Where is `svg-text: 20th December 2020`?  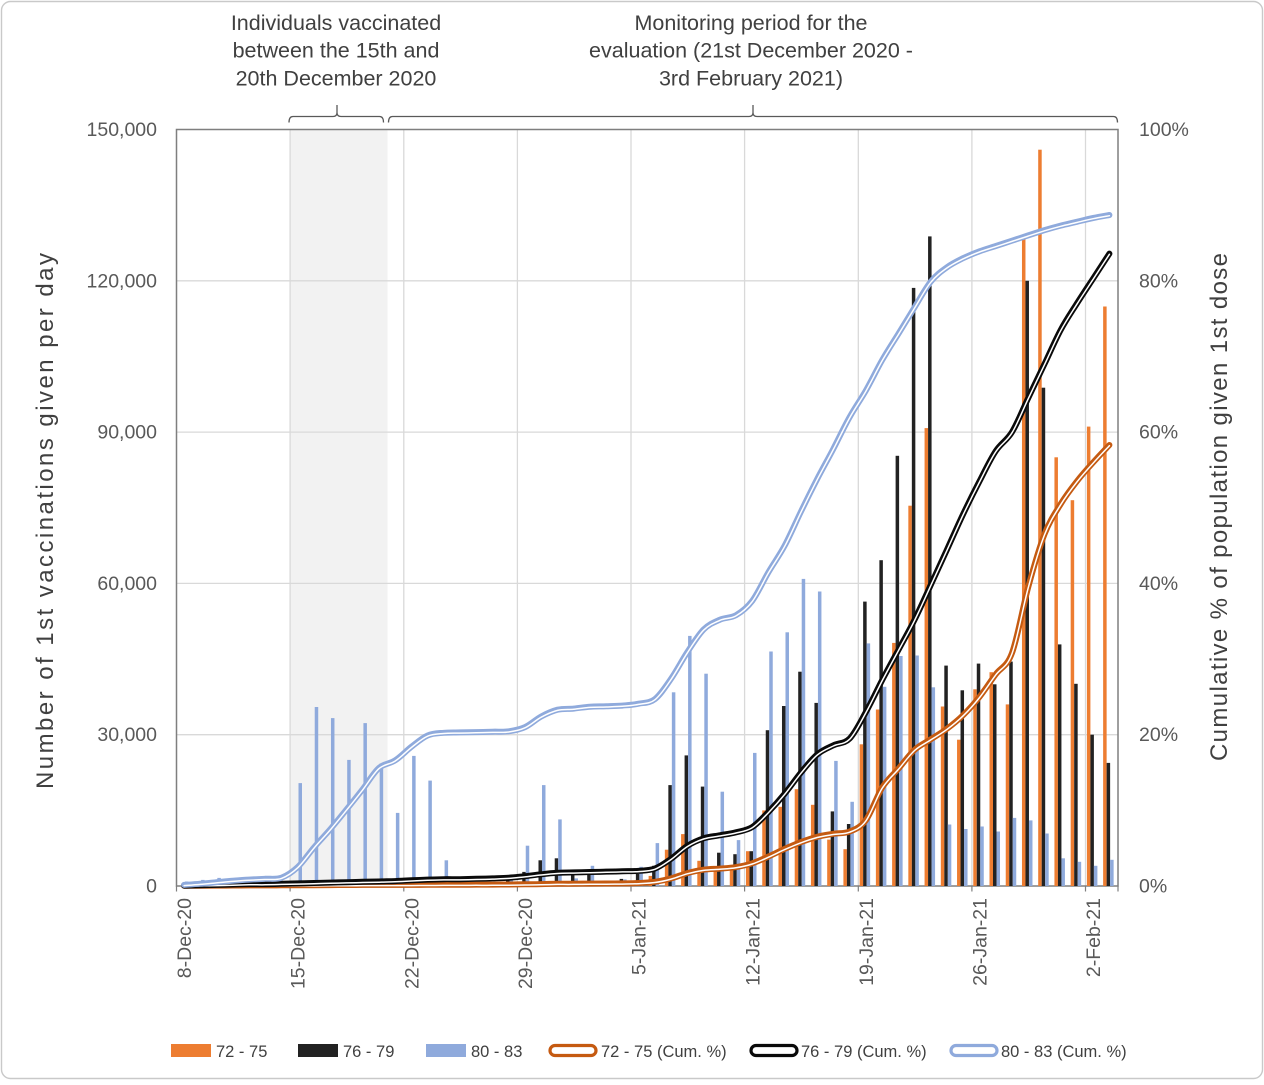 svg-text: 20th December 2020 is located at coordinates (336, 78).